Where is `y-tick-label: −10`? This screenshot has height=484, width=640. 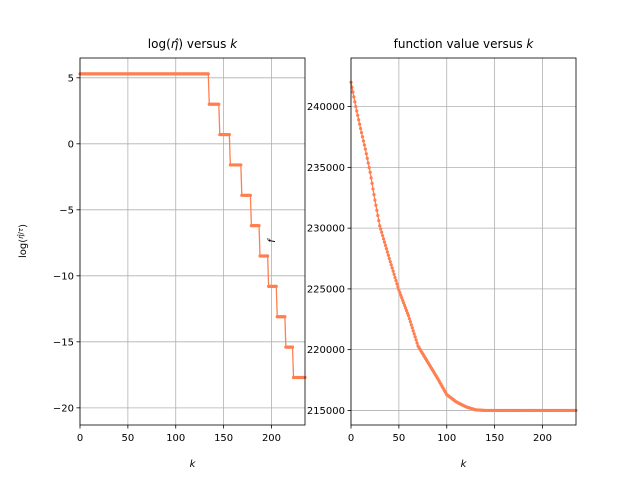
y-tick-label: −10 is located at coordinates (63, 276).